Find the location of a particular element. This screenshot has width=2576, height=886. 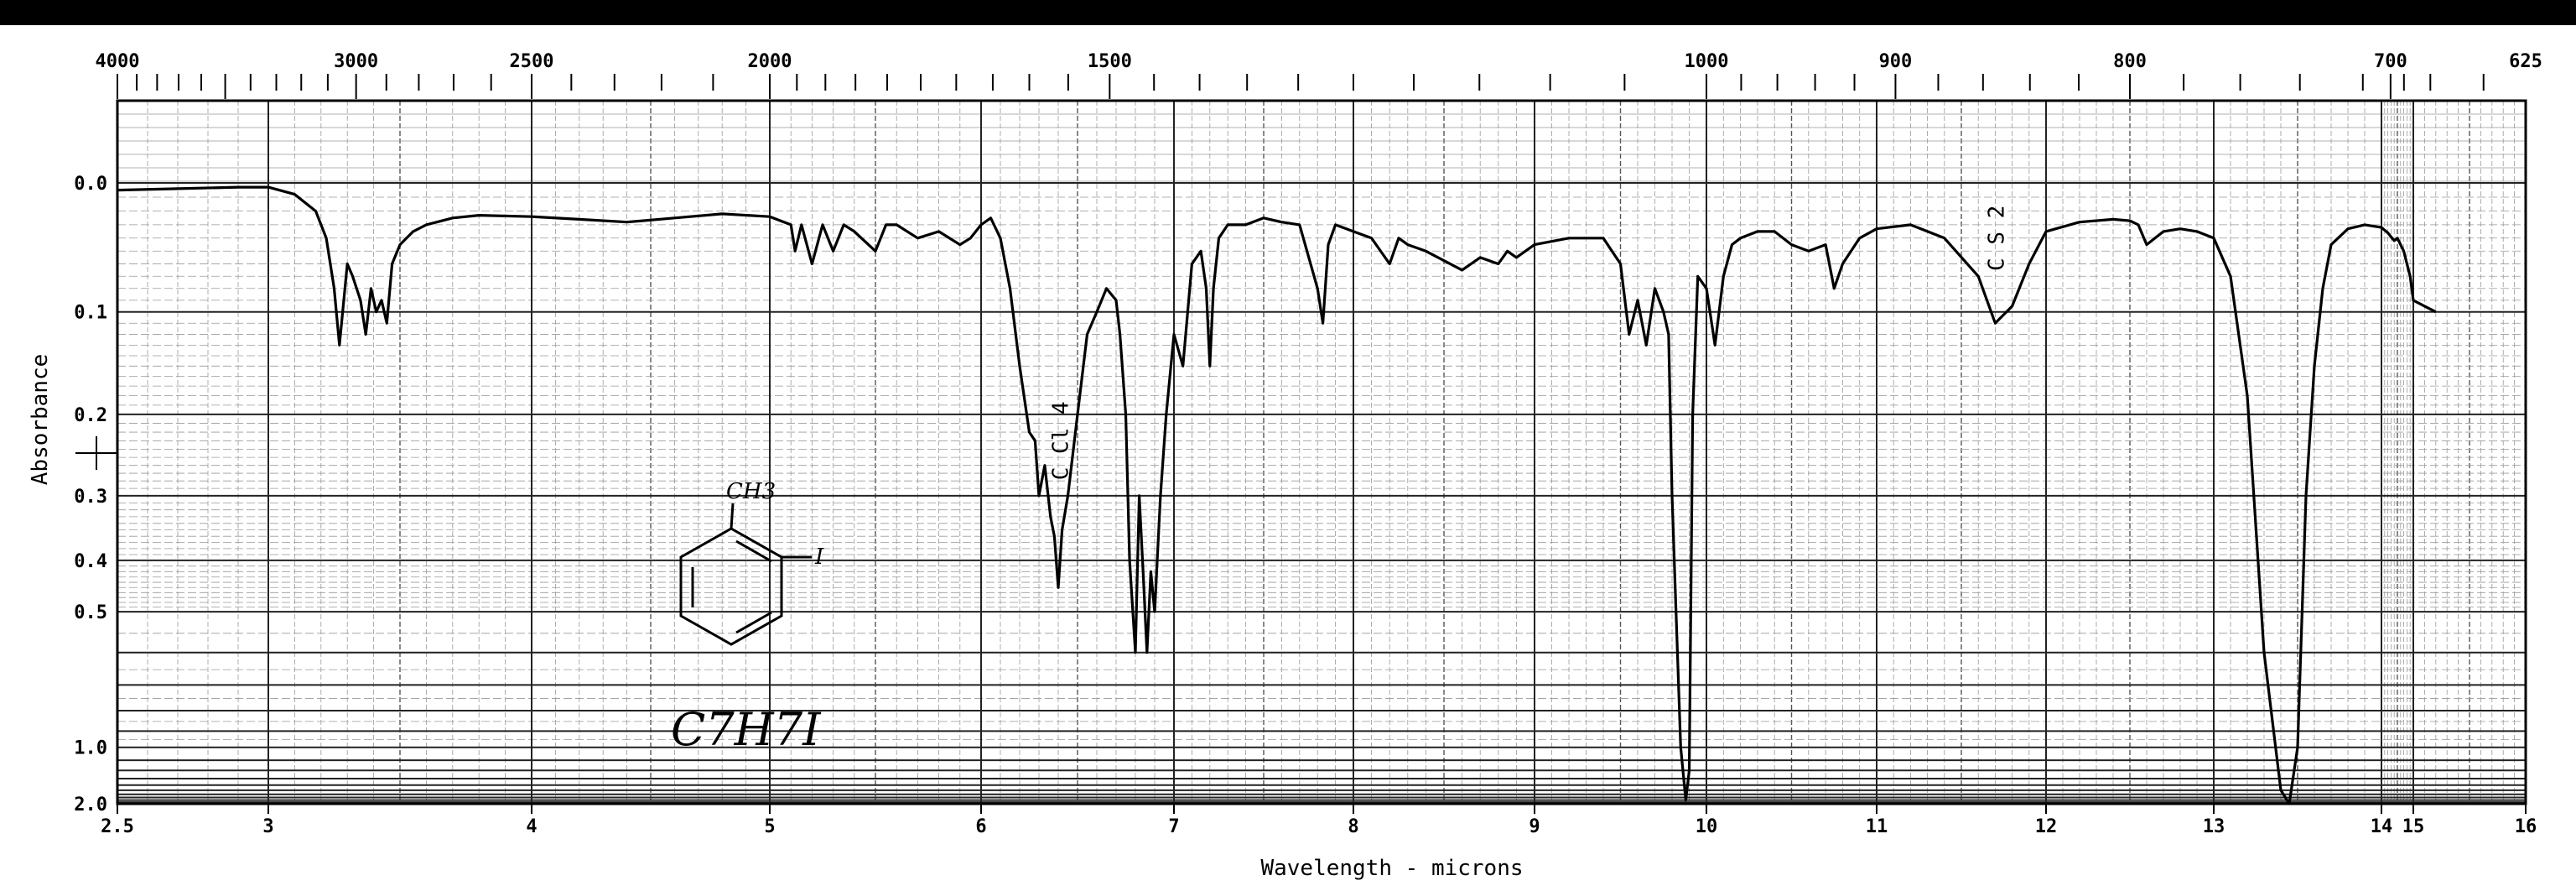

spectrum-annotation: C Cl 4 is located at coordinates (1061, 440).